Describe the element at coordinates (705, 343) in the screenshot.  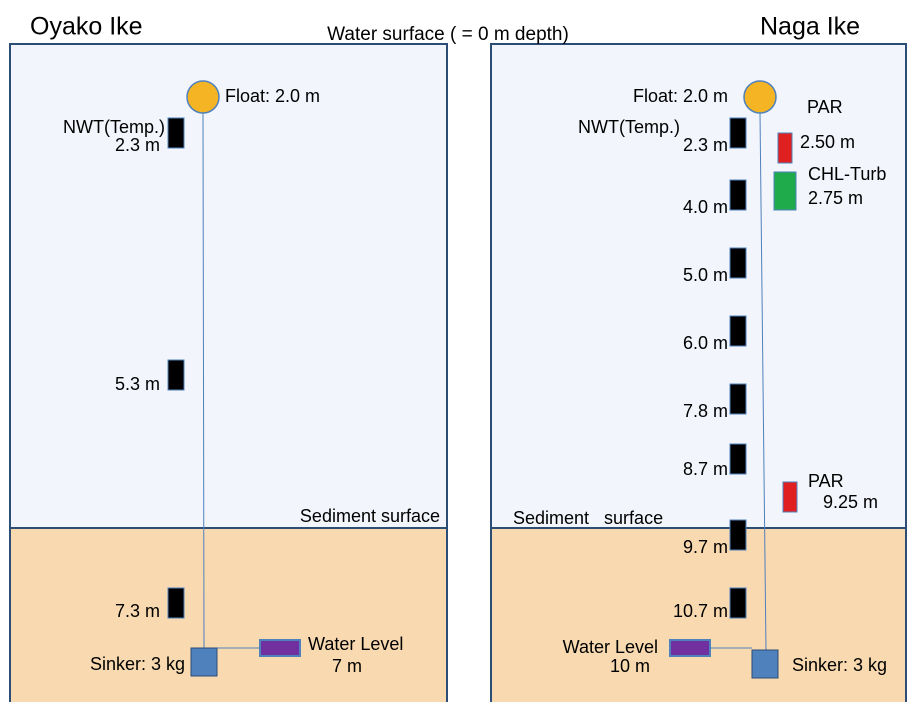
I see `depth-label: 6.0 m` at that location.